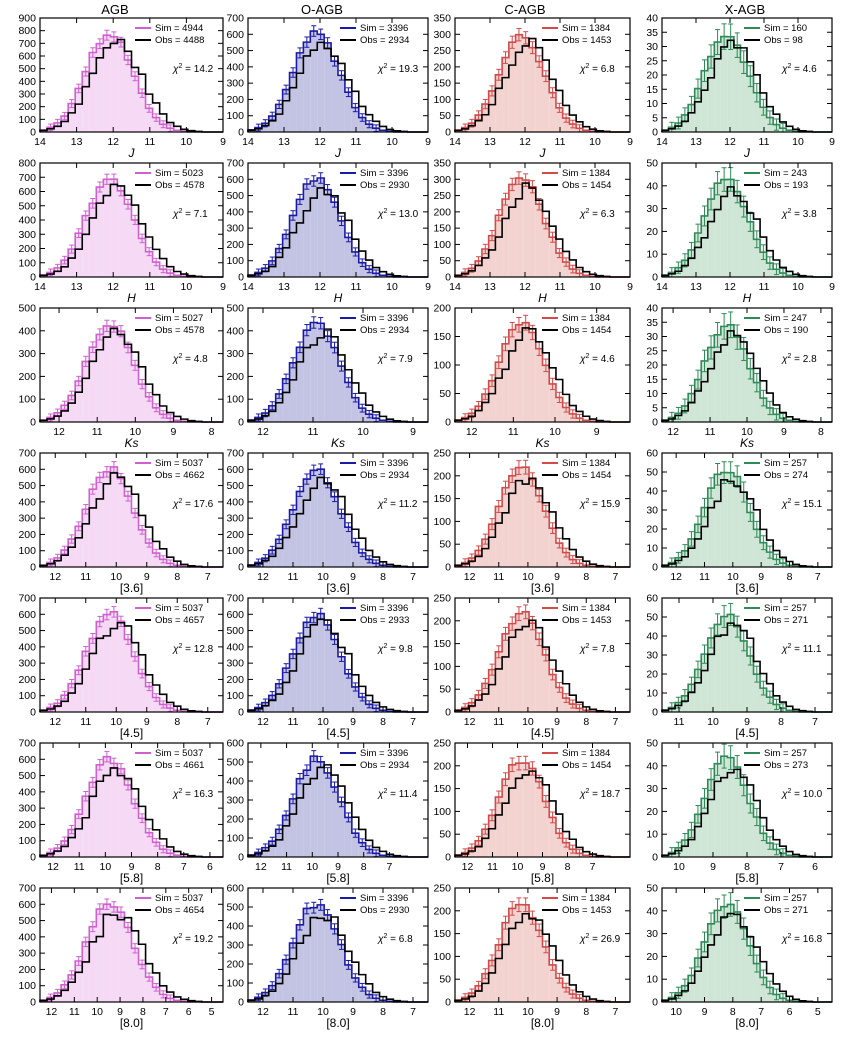 This screenshot has height=1050, width=850. What do you see at coordinates (248, 287) in the screenshot?
I see `x-tick-label: 14` at bounding box center [248, 287].